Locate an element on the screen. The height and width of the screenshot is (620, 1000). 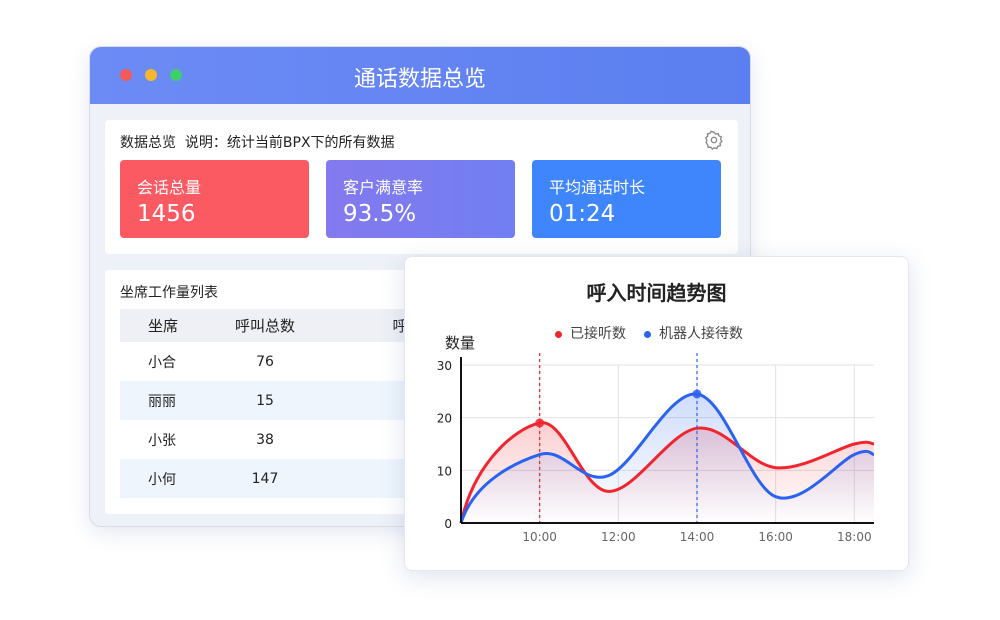
y-tick-label: 30 is located at coordinates (444, 366).